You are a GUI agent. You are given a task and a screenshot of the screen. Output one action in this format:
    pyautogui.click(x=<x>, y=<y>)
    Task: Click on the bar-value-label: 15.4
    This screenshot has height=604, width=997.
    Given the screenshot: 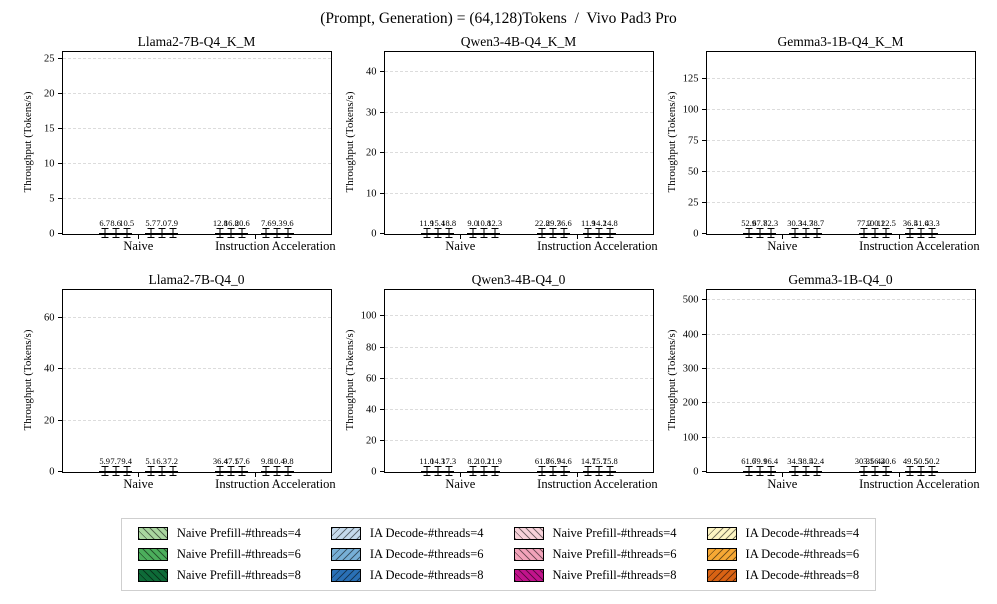 What is the action you would take?
    pyautogui.click(x=438, y=223)
    